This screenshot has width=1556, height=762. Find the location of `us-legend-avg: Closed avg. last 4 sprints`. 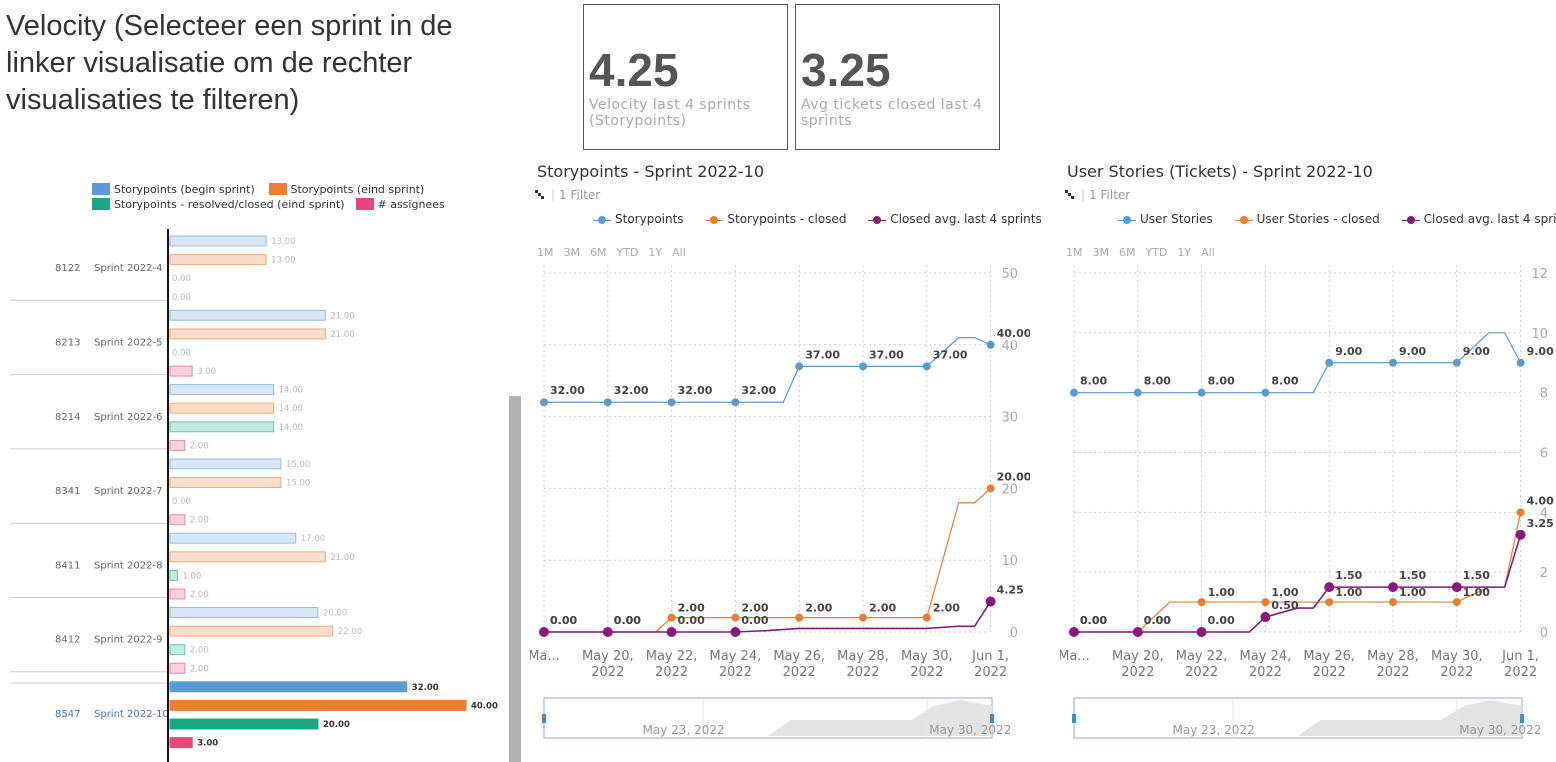

us-legend-avg: Closed avg. last 4 sprints is located at coordinates (1478, 219).